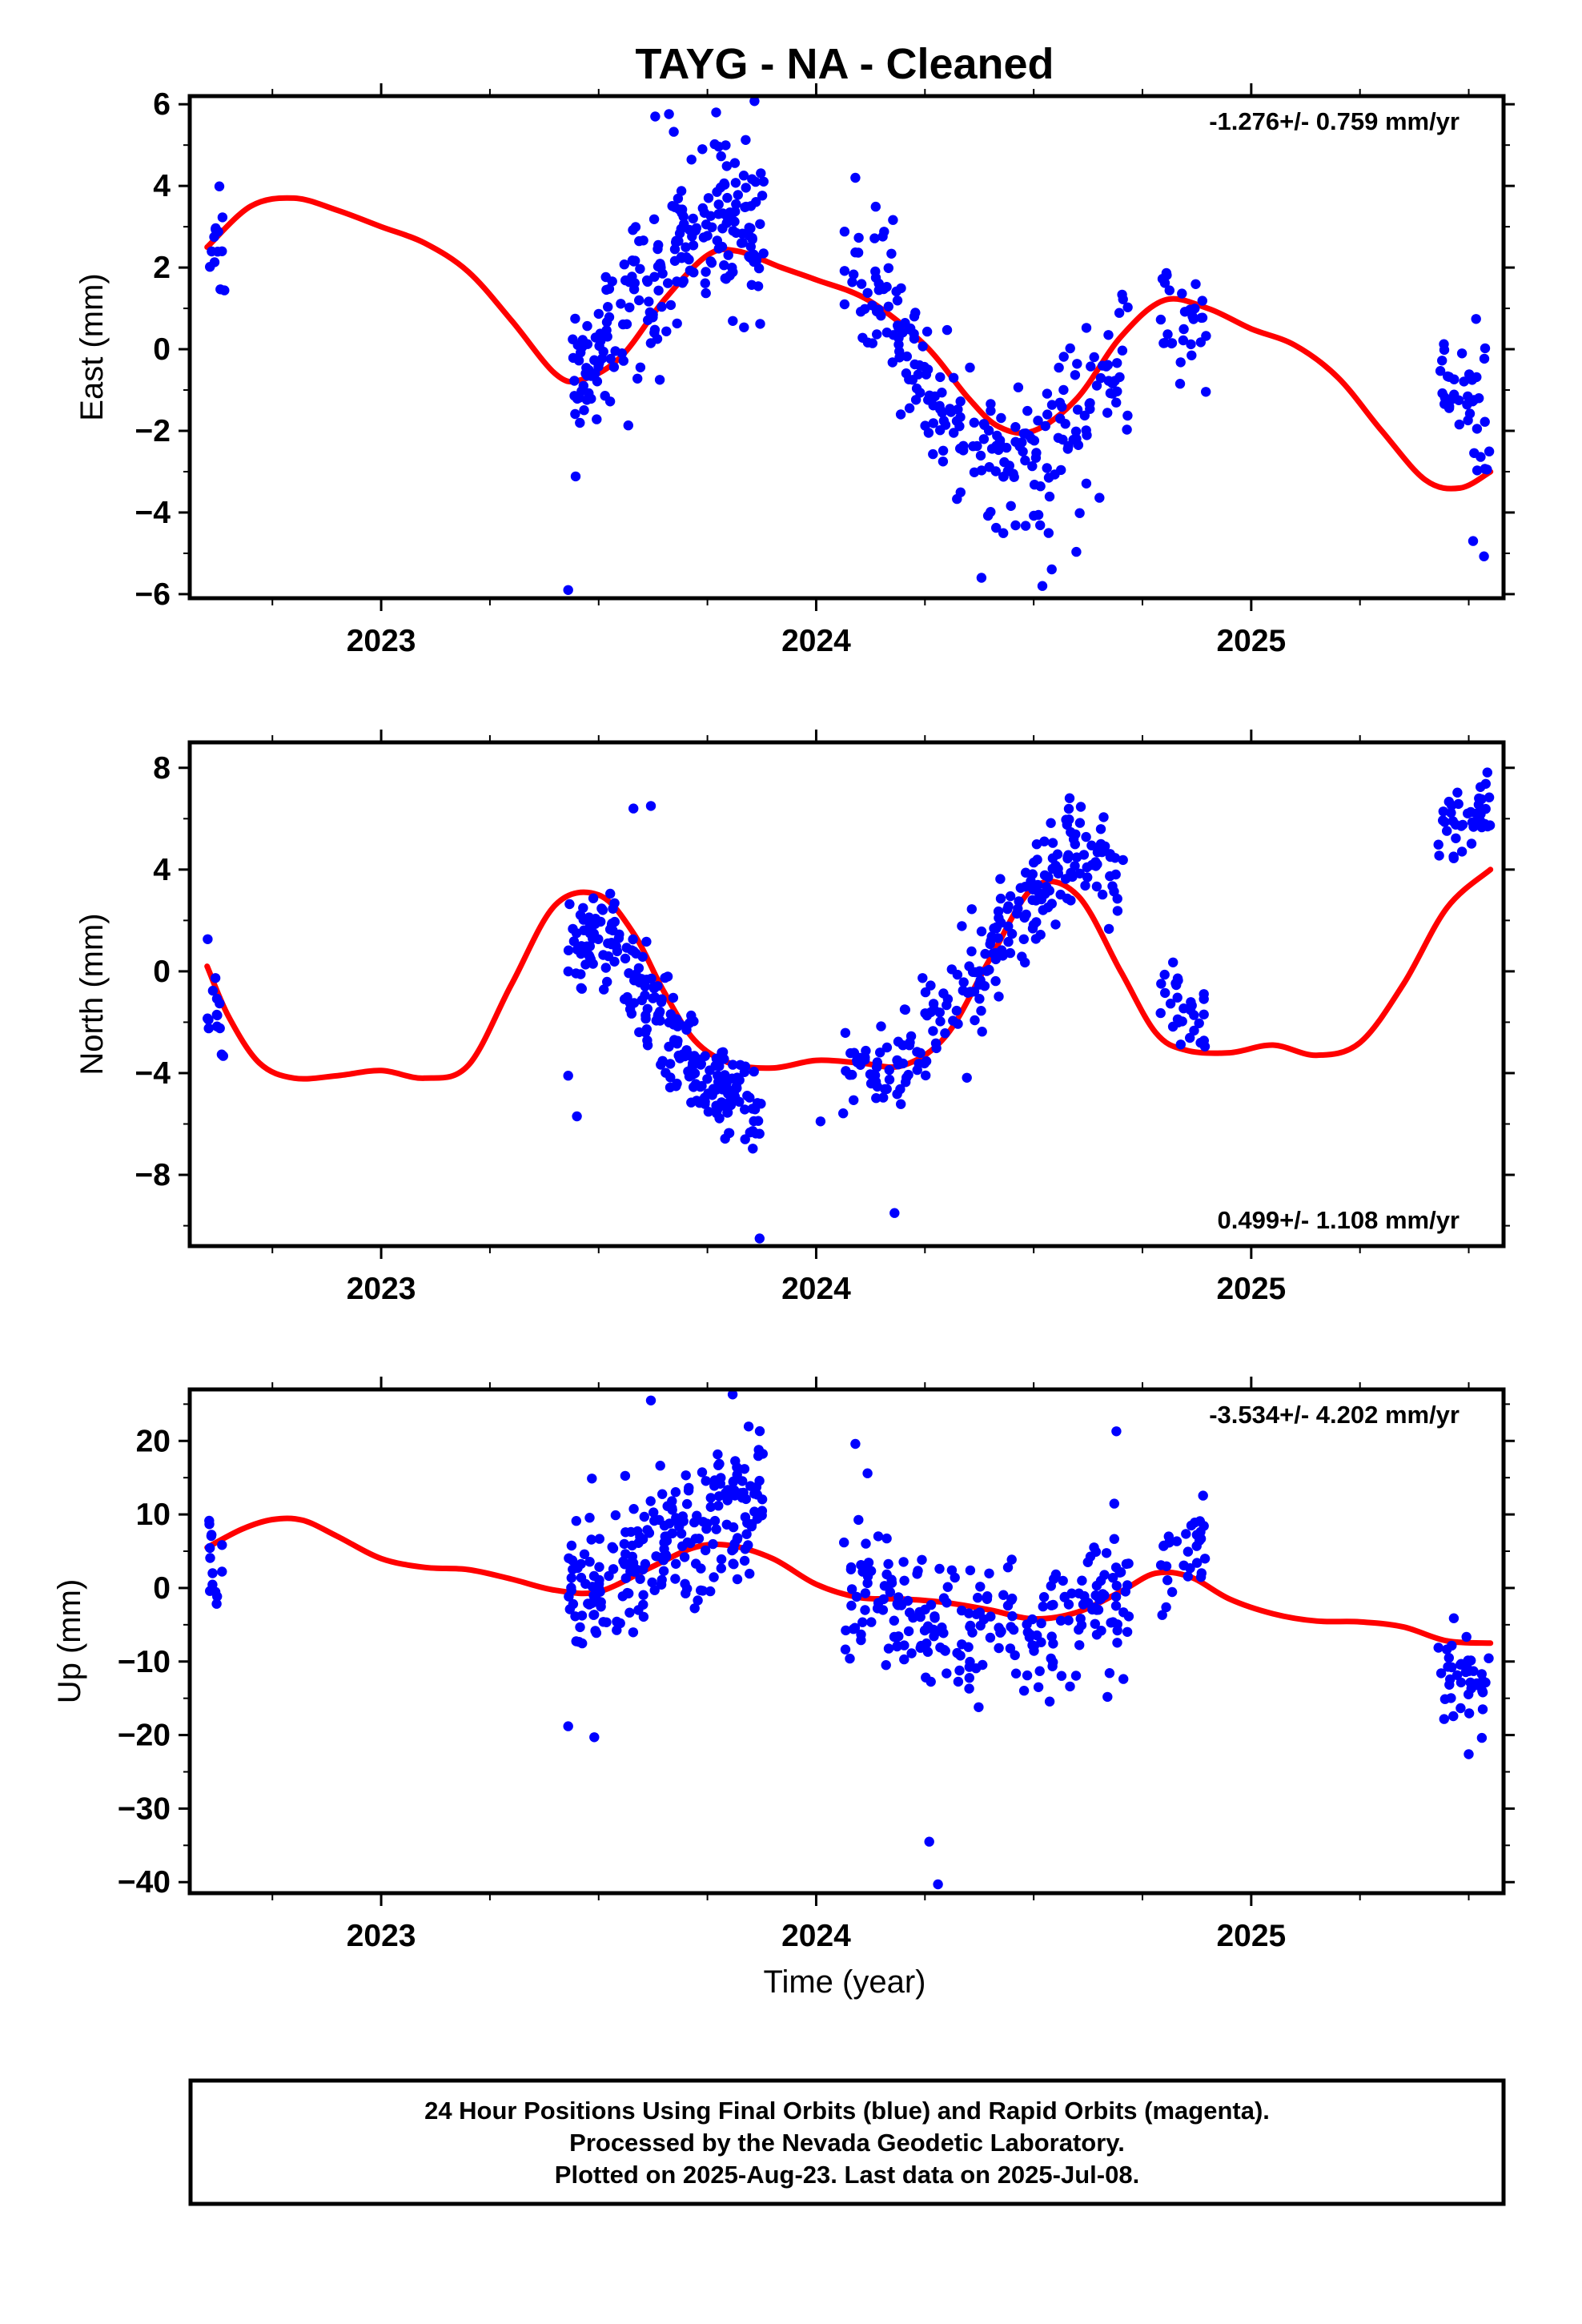  I want to click on north-y-tick-label: −8, so click(153, 1175).